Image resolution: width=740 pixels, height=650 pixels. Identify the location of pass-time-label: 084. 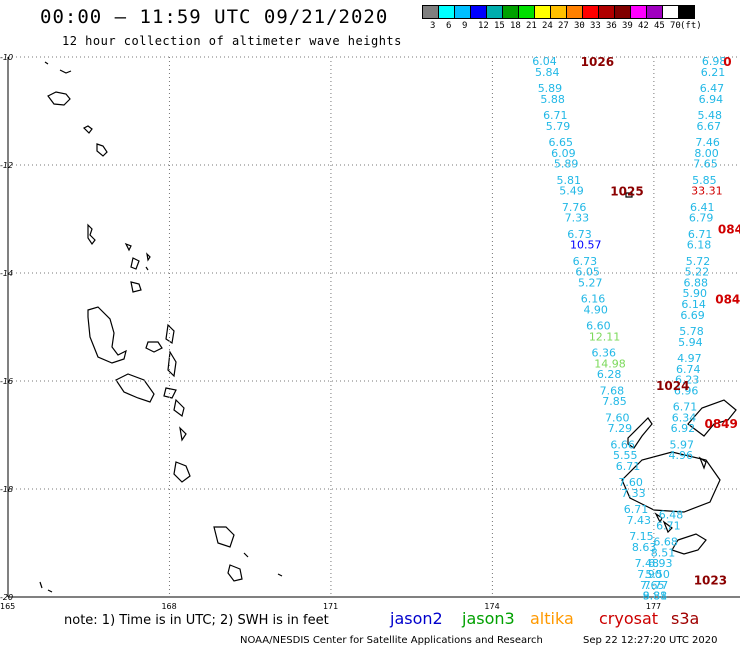
(729, 229).